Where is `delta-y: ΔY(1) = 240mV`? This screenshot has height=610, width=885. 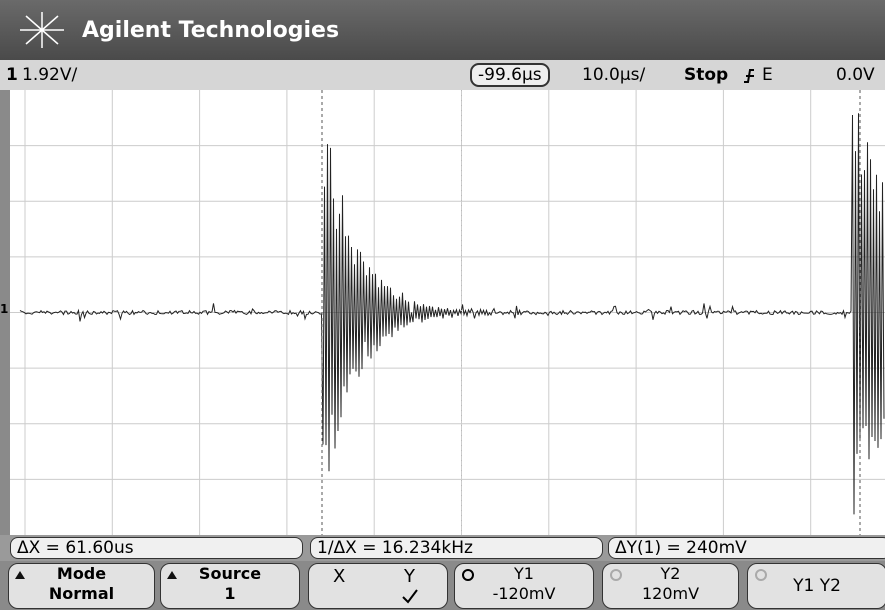 delta-y: ΔY(1) = 240mV is located at coordinates (746, 548).